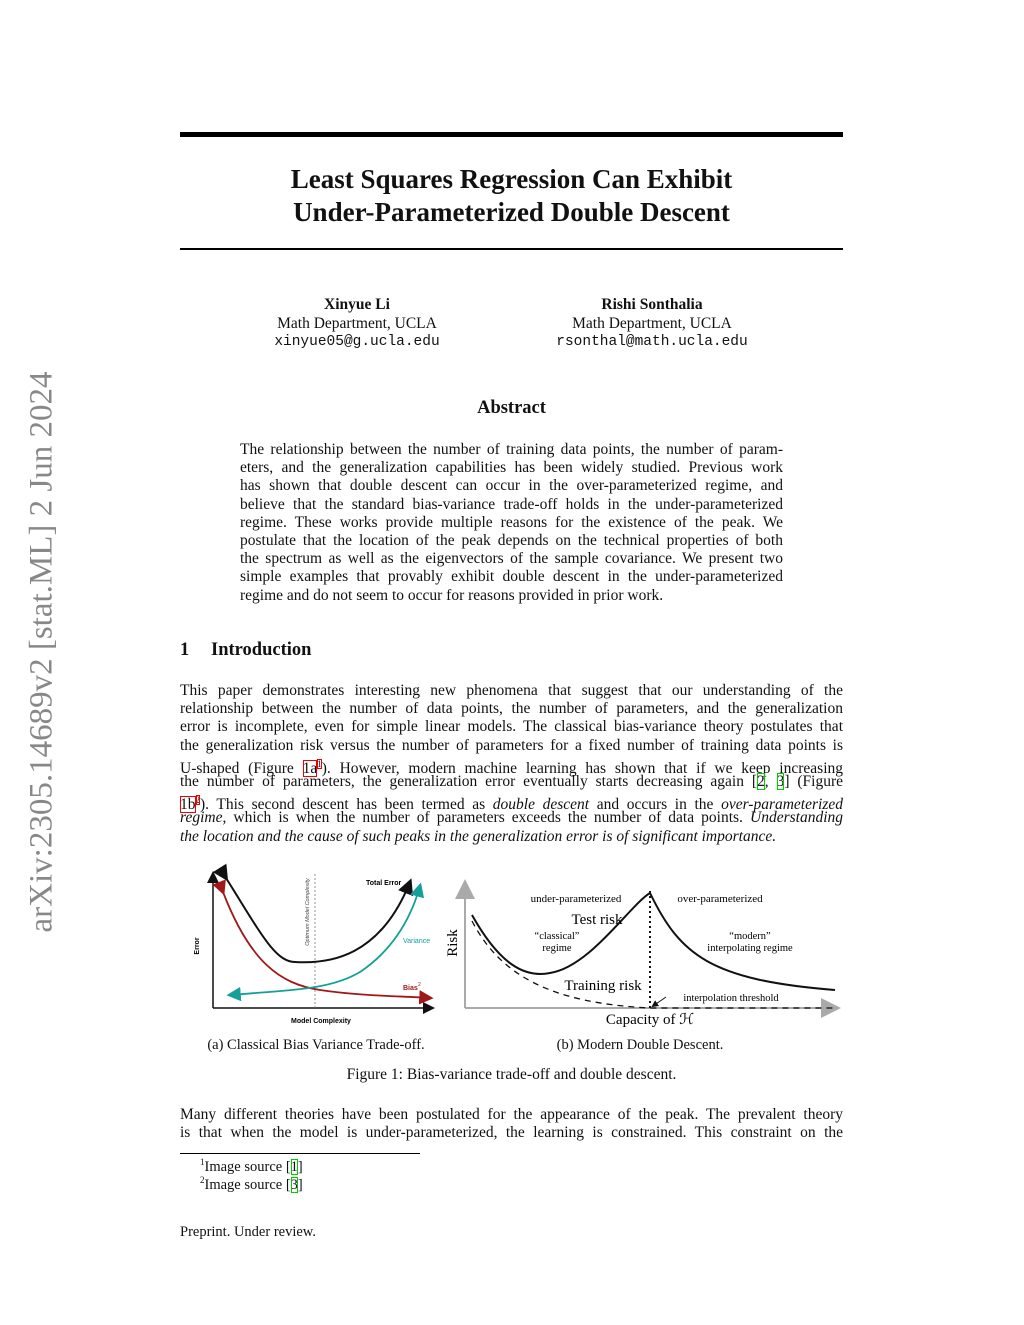  What do you see at coordinates (410, 988) in the screenshot?
I see `label-bias: Bias` at bounding box center [410, 988].